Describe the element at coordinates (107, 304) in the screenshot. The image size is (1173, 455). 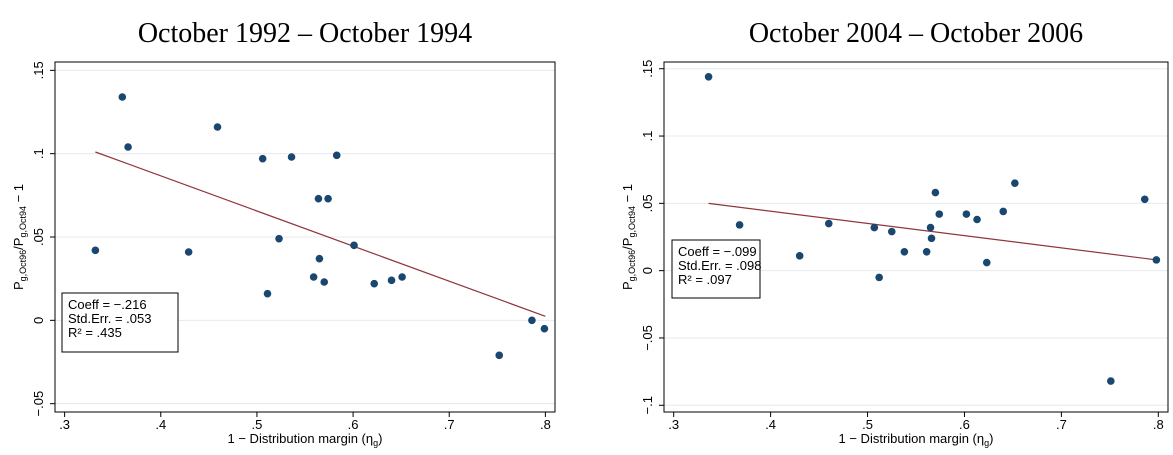
I see `annotation-text: Coeff = −.216` at that location.